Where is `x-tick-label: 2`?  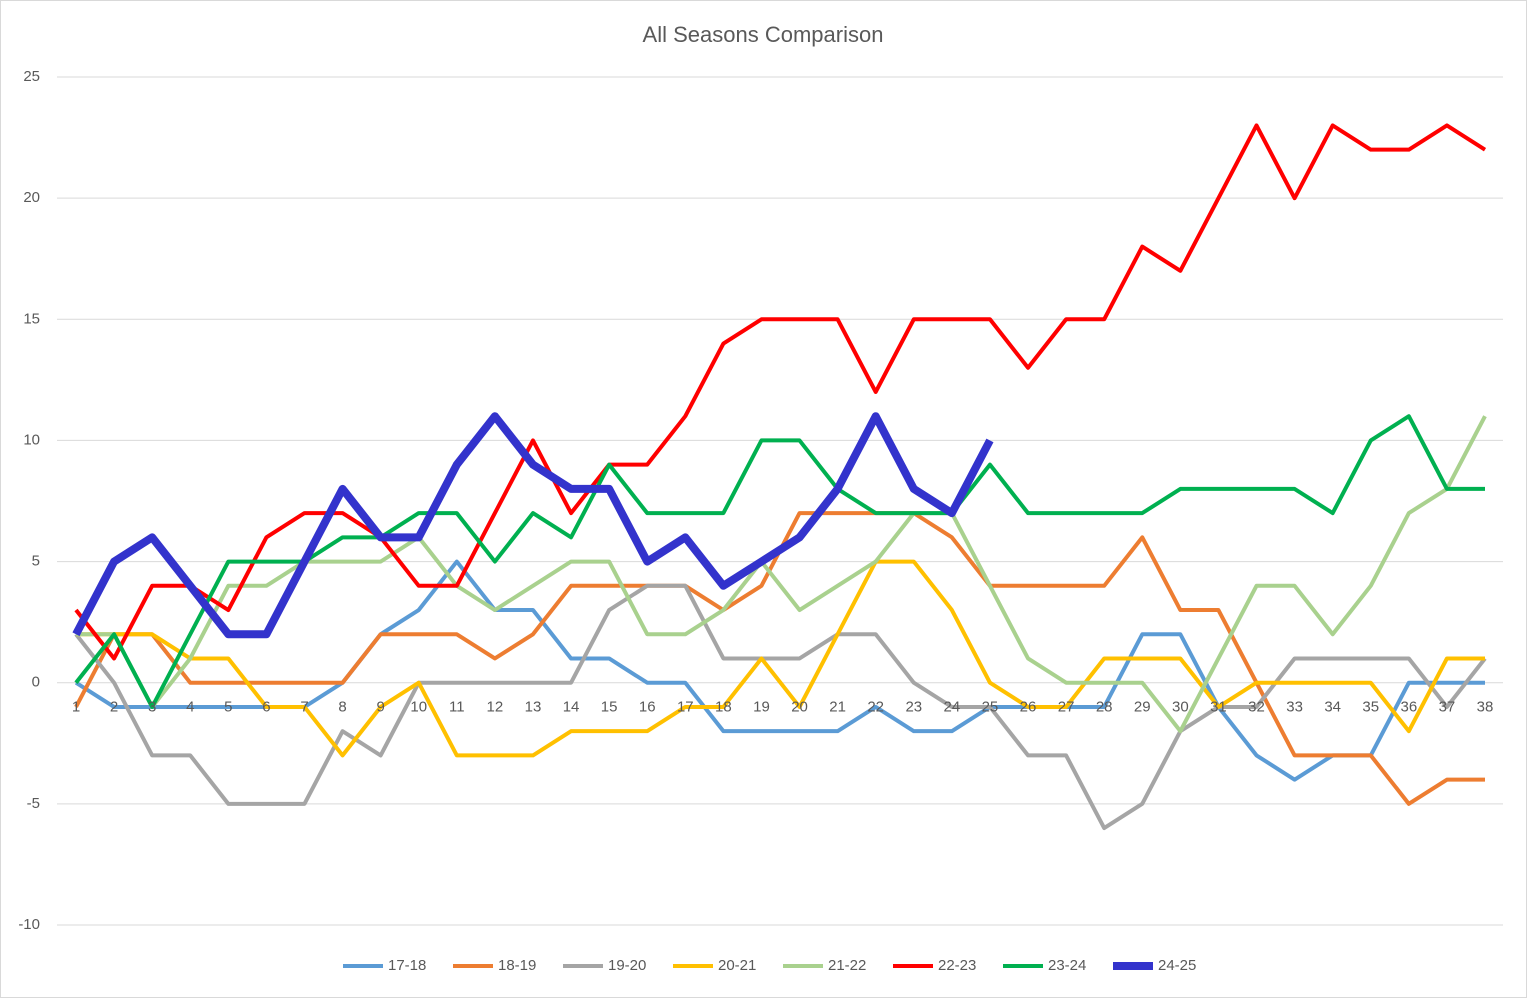
x-tick-label: 2 is located at coordinates (114, 707).